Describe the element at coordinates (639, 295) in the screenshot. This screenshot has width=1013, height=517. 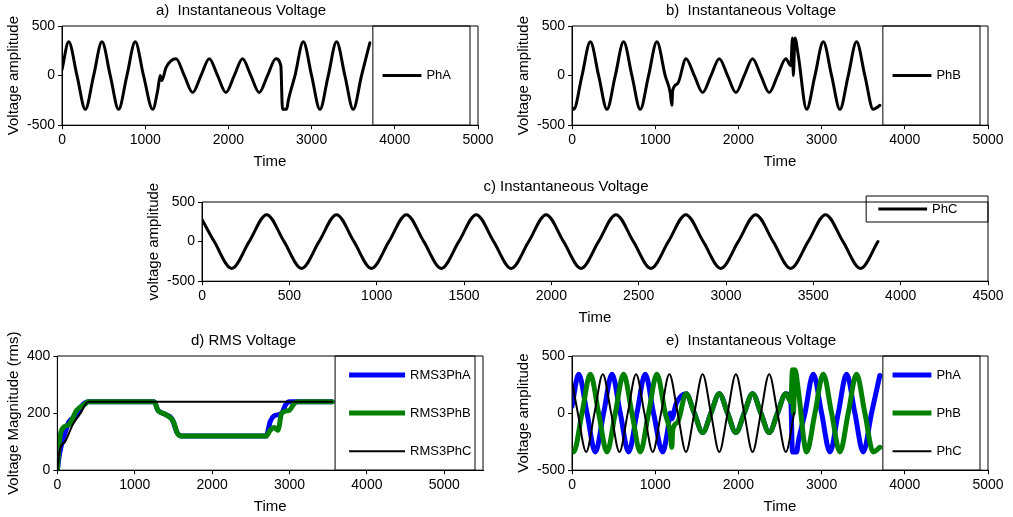
I see `x-tick-label: 2500` at that location.